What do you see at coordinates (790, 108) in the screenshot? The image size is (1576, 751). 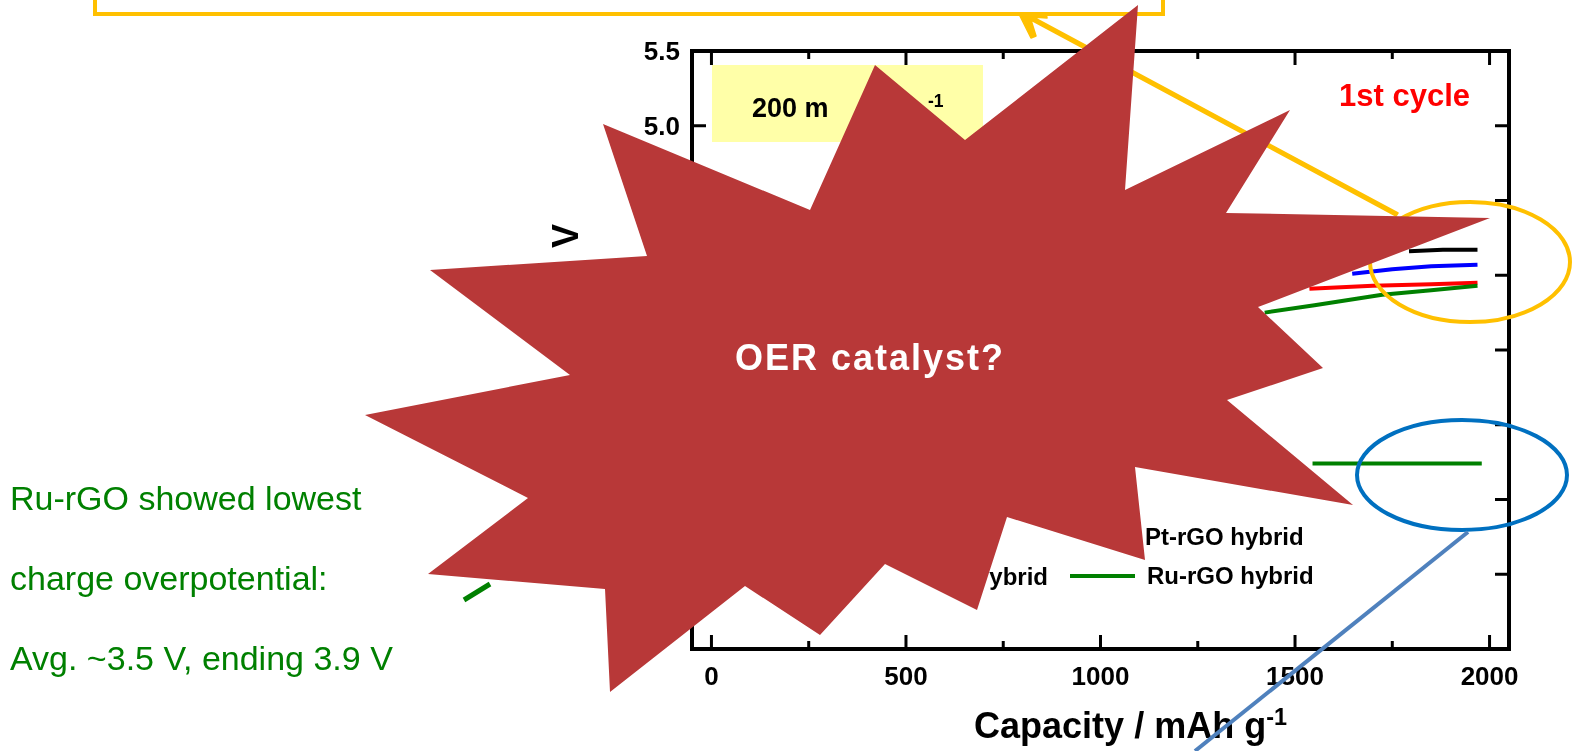 I see `annotation: 200 m` at bounding box center [790, 108].